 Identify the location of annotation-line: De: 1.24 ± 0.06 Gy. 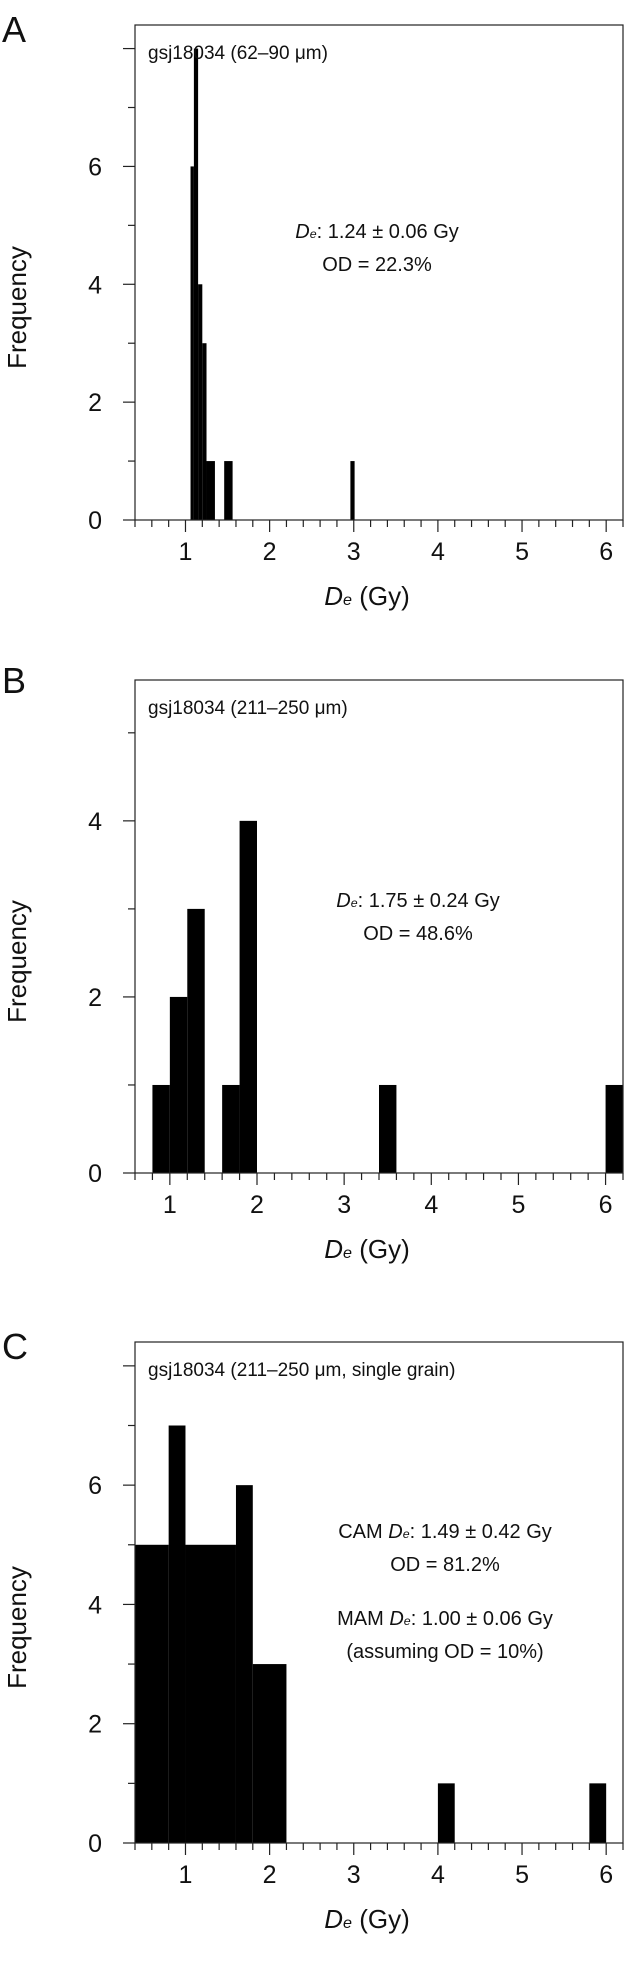
(377, 232).